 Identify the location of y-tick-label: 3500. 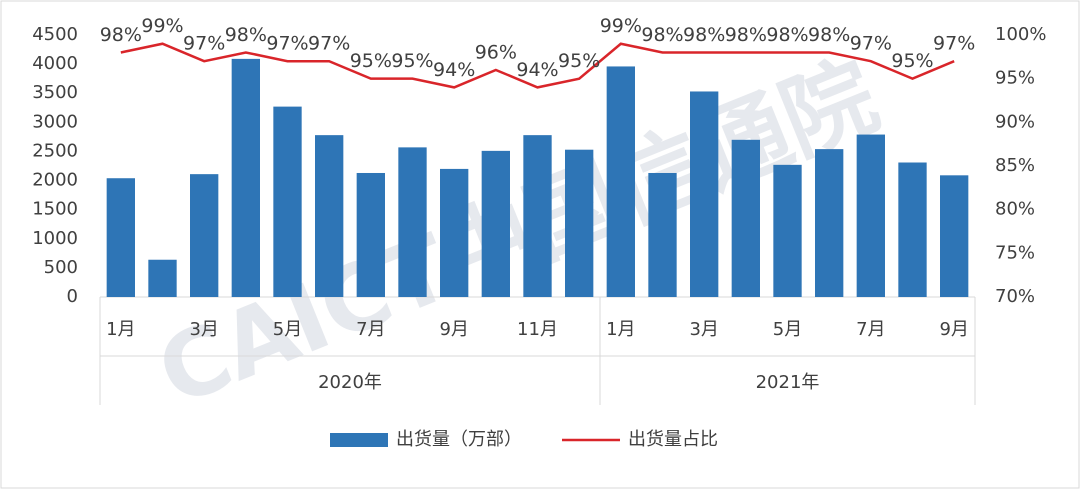
(55, 92).